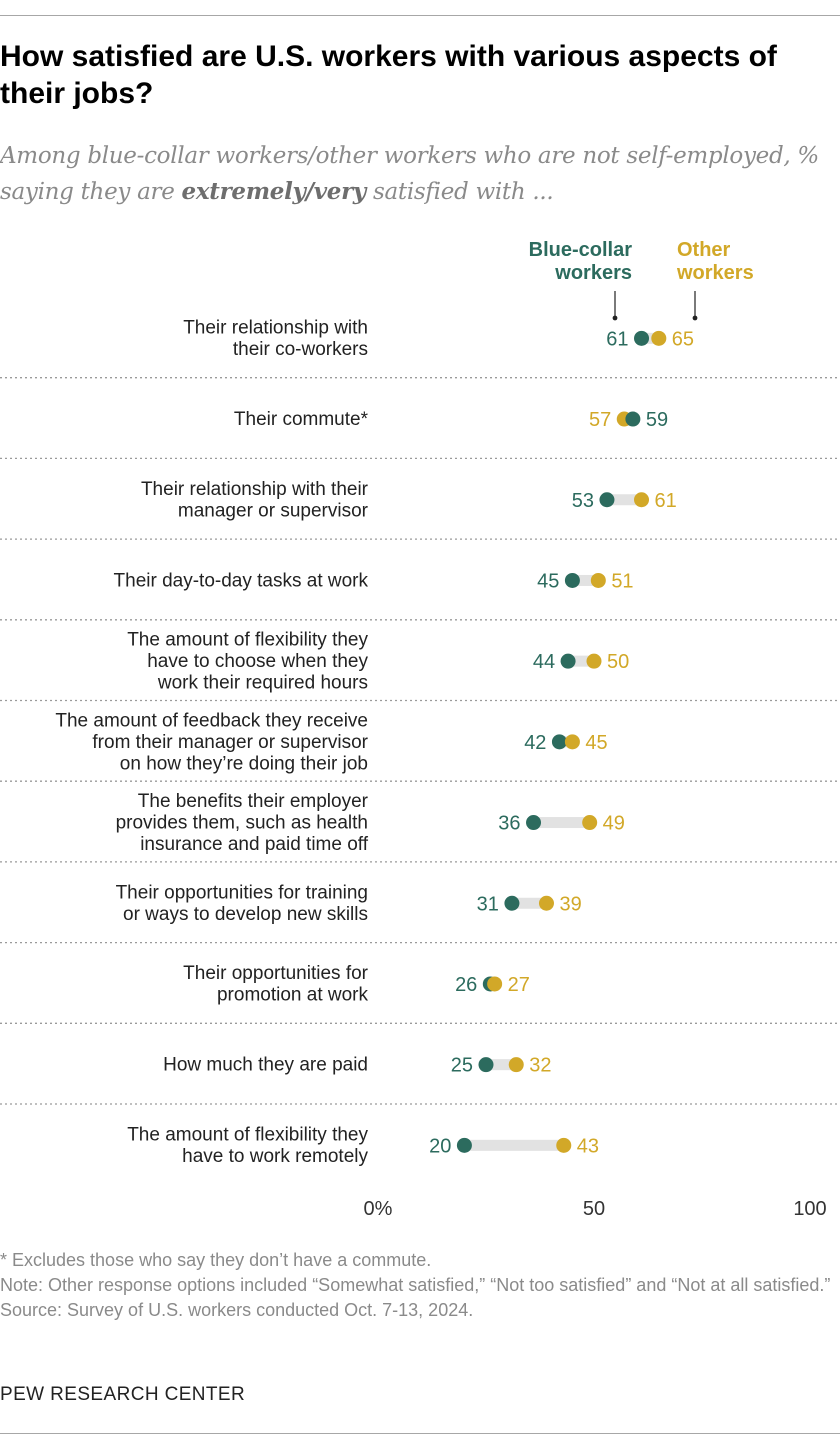  What do you see at coordinates (704, 250) in the screenshot?
I see `legend-other-line-1: Other` at bounding box center [704, 250].